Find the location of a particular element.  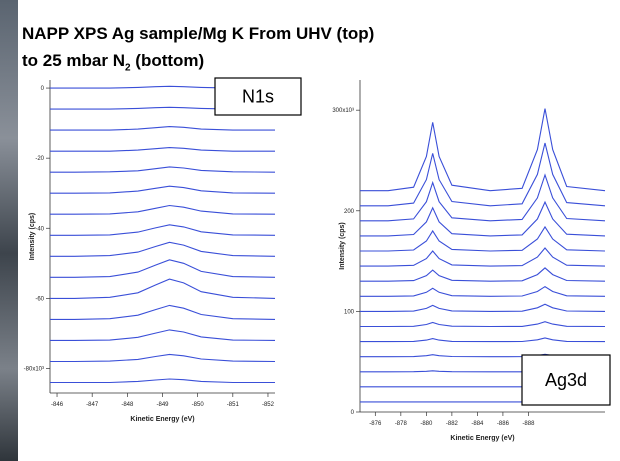

title-line: to 25 mbar N2 (bottom) is located at coordinates (198, 64).